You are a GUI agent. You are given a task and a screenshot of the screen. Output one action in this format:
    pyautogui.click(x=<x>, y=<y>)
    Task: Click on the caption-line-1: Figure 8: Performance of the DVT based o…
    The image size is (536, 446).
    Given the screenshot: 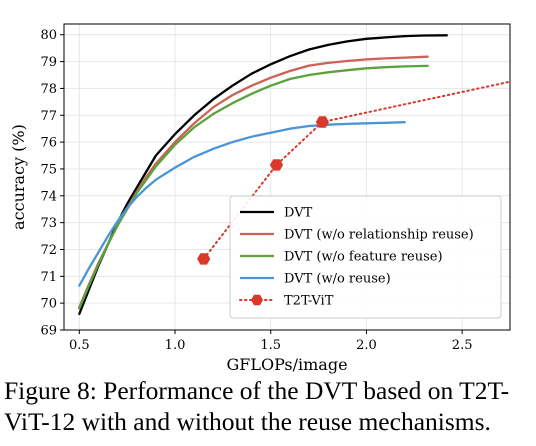 What is the action you would take?
    pyautogui.click(x=257, y=390)
    